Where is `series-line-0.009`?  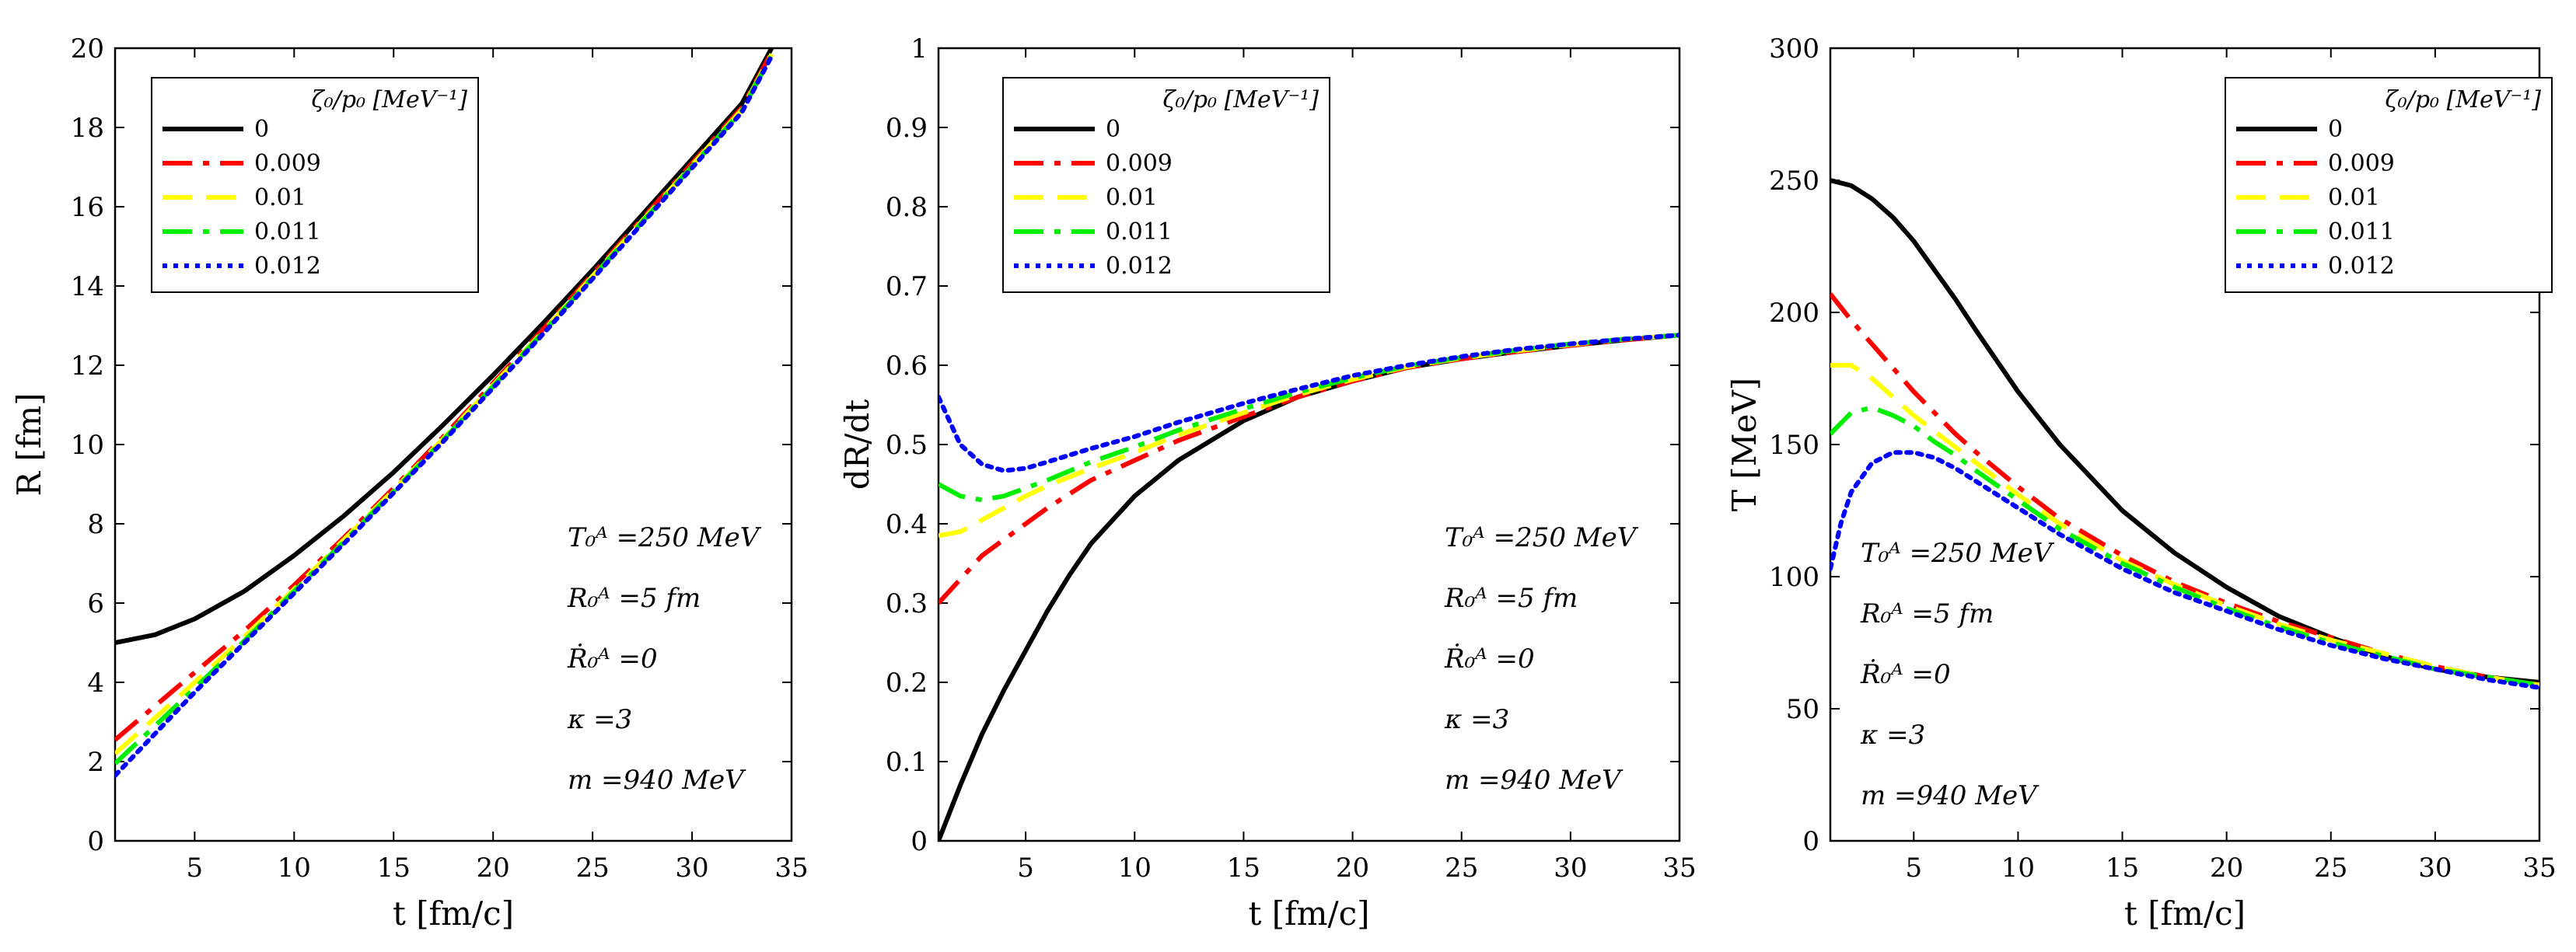 series-line-0.009 is located at coordinates (1308, 469).